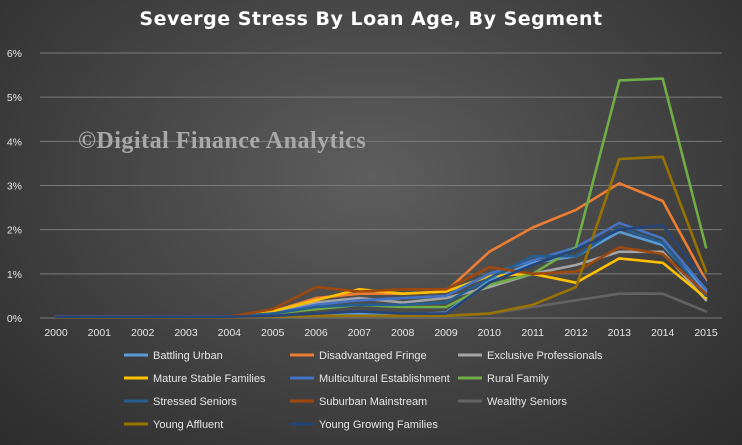 The width and height of the screenshot is (742, 445). What do you see at coordinates (195, 402) in the screenshot?
I see `legend-label: Stressed Seniors` at bounding box center [195, 402].